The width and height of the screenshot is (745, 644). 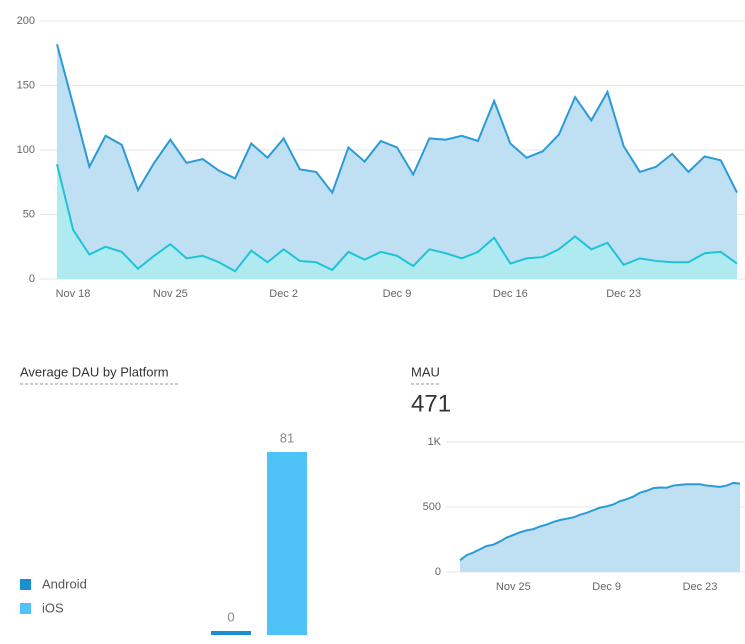 I want to click on y-tick-label: 200, so click(x=26, y=21).